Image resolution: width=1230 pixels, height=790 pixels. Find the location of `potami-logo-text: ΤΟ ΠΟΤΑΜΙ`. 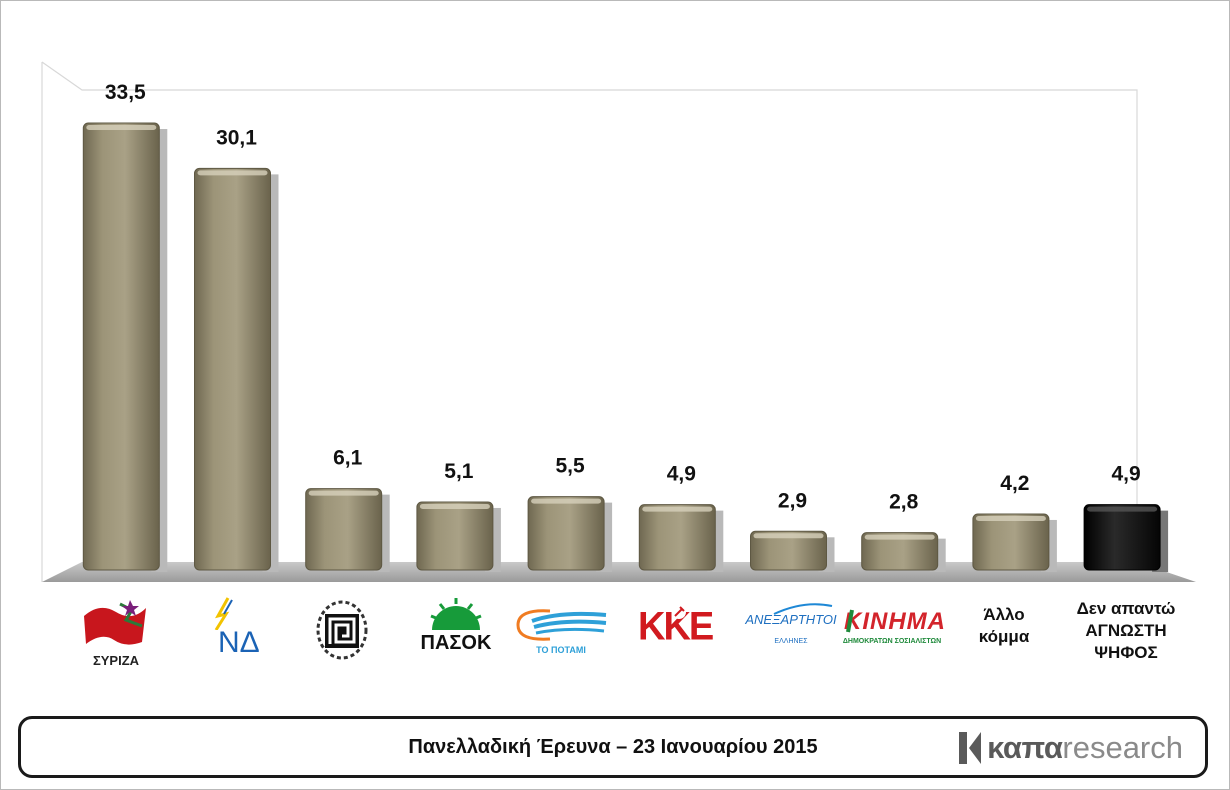

potami-logo-text: ΤΟ ΠΟΤΑΜΙ is located at coordinates (561, 650).